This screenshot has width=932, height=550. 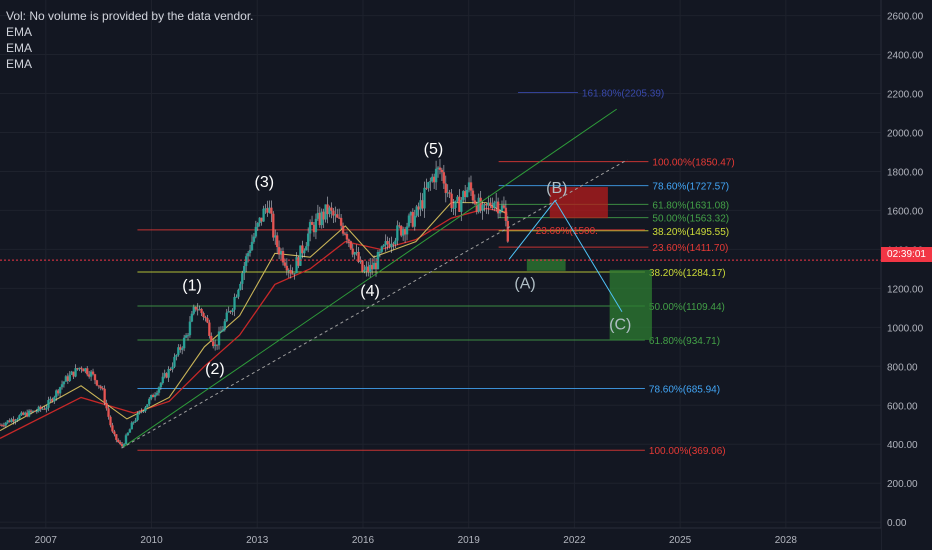 I want to click on time-tick-label: 2010, so click(x=151, y=540).